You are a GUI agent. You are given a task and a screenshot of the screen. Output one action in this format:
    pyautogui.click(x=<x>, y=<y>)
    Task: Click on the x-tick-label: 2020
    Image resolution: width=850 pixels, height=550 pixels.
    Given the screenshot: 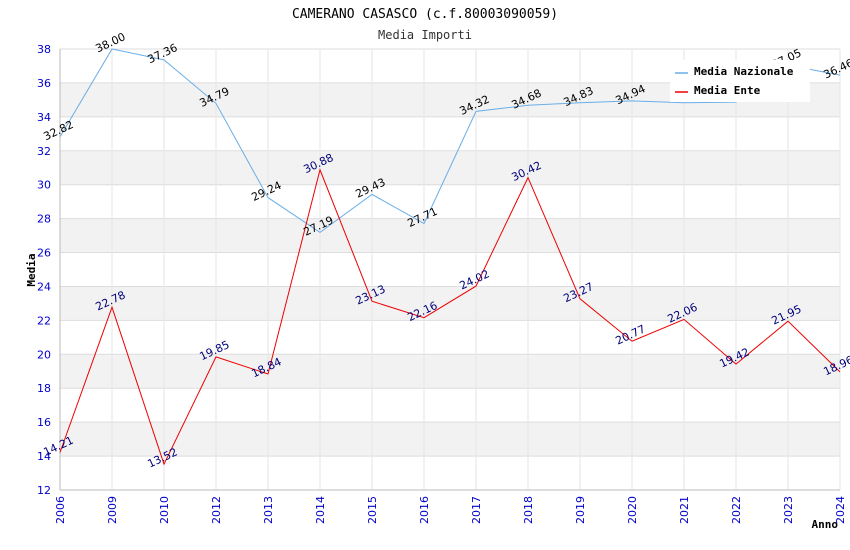 What is the action you would take?
    pyautogui.click(x=632, y=510)
    